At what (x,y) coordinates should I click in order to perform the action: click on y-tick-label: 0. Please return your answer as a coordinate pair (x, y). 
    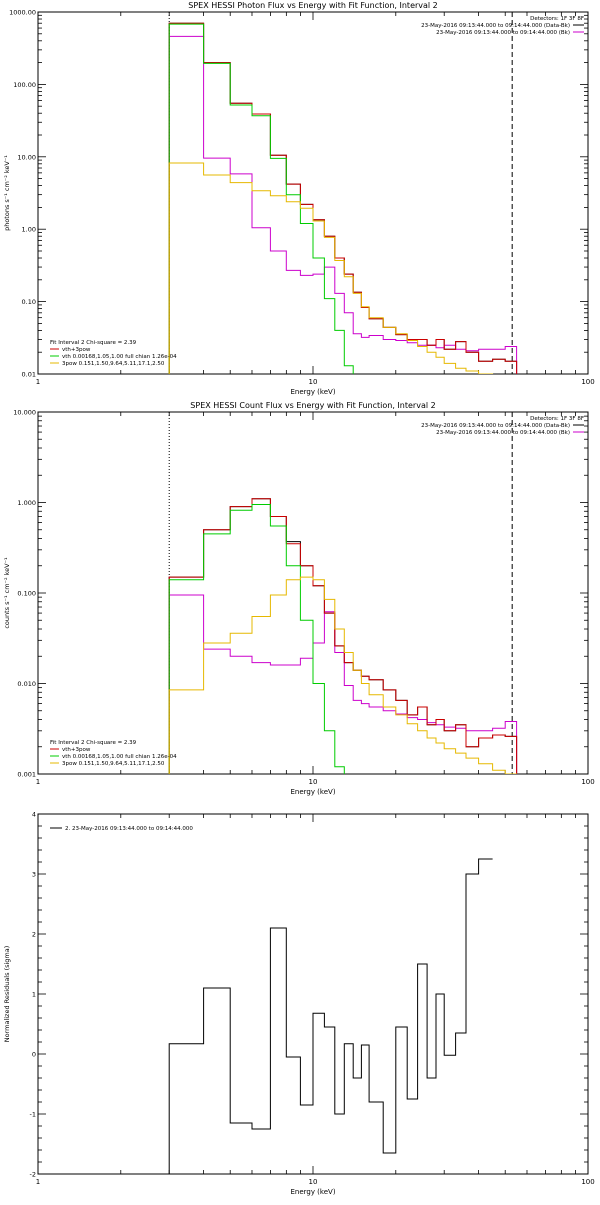
    Looking at the image, I should click on (34, 1055).